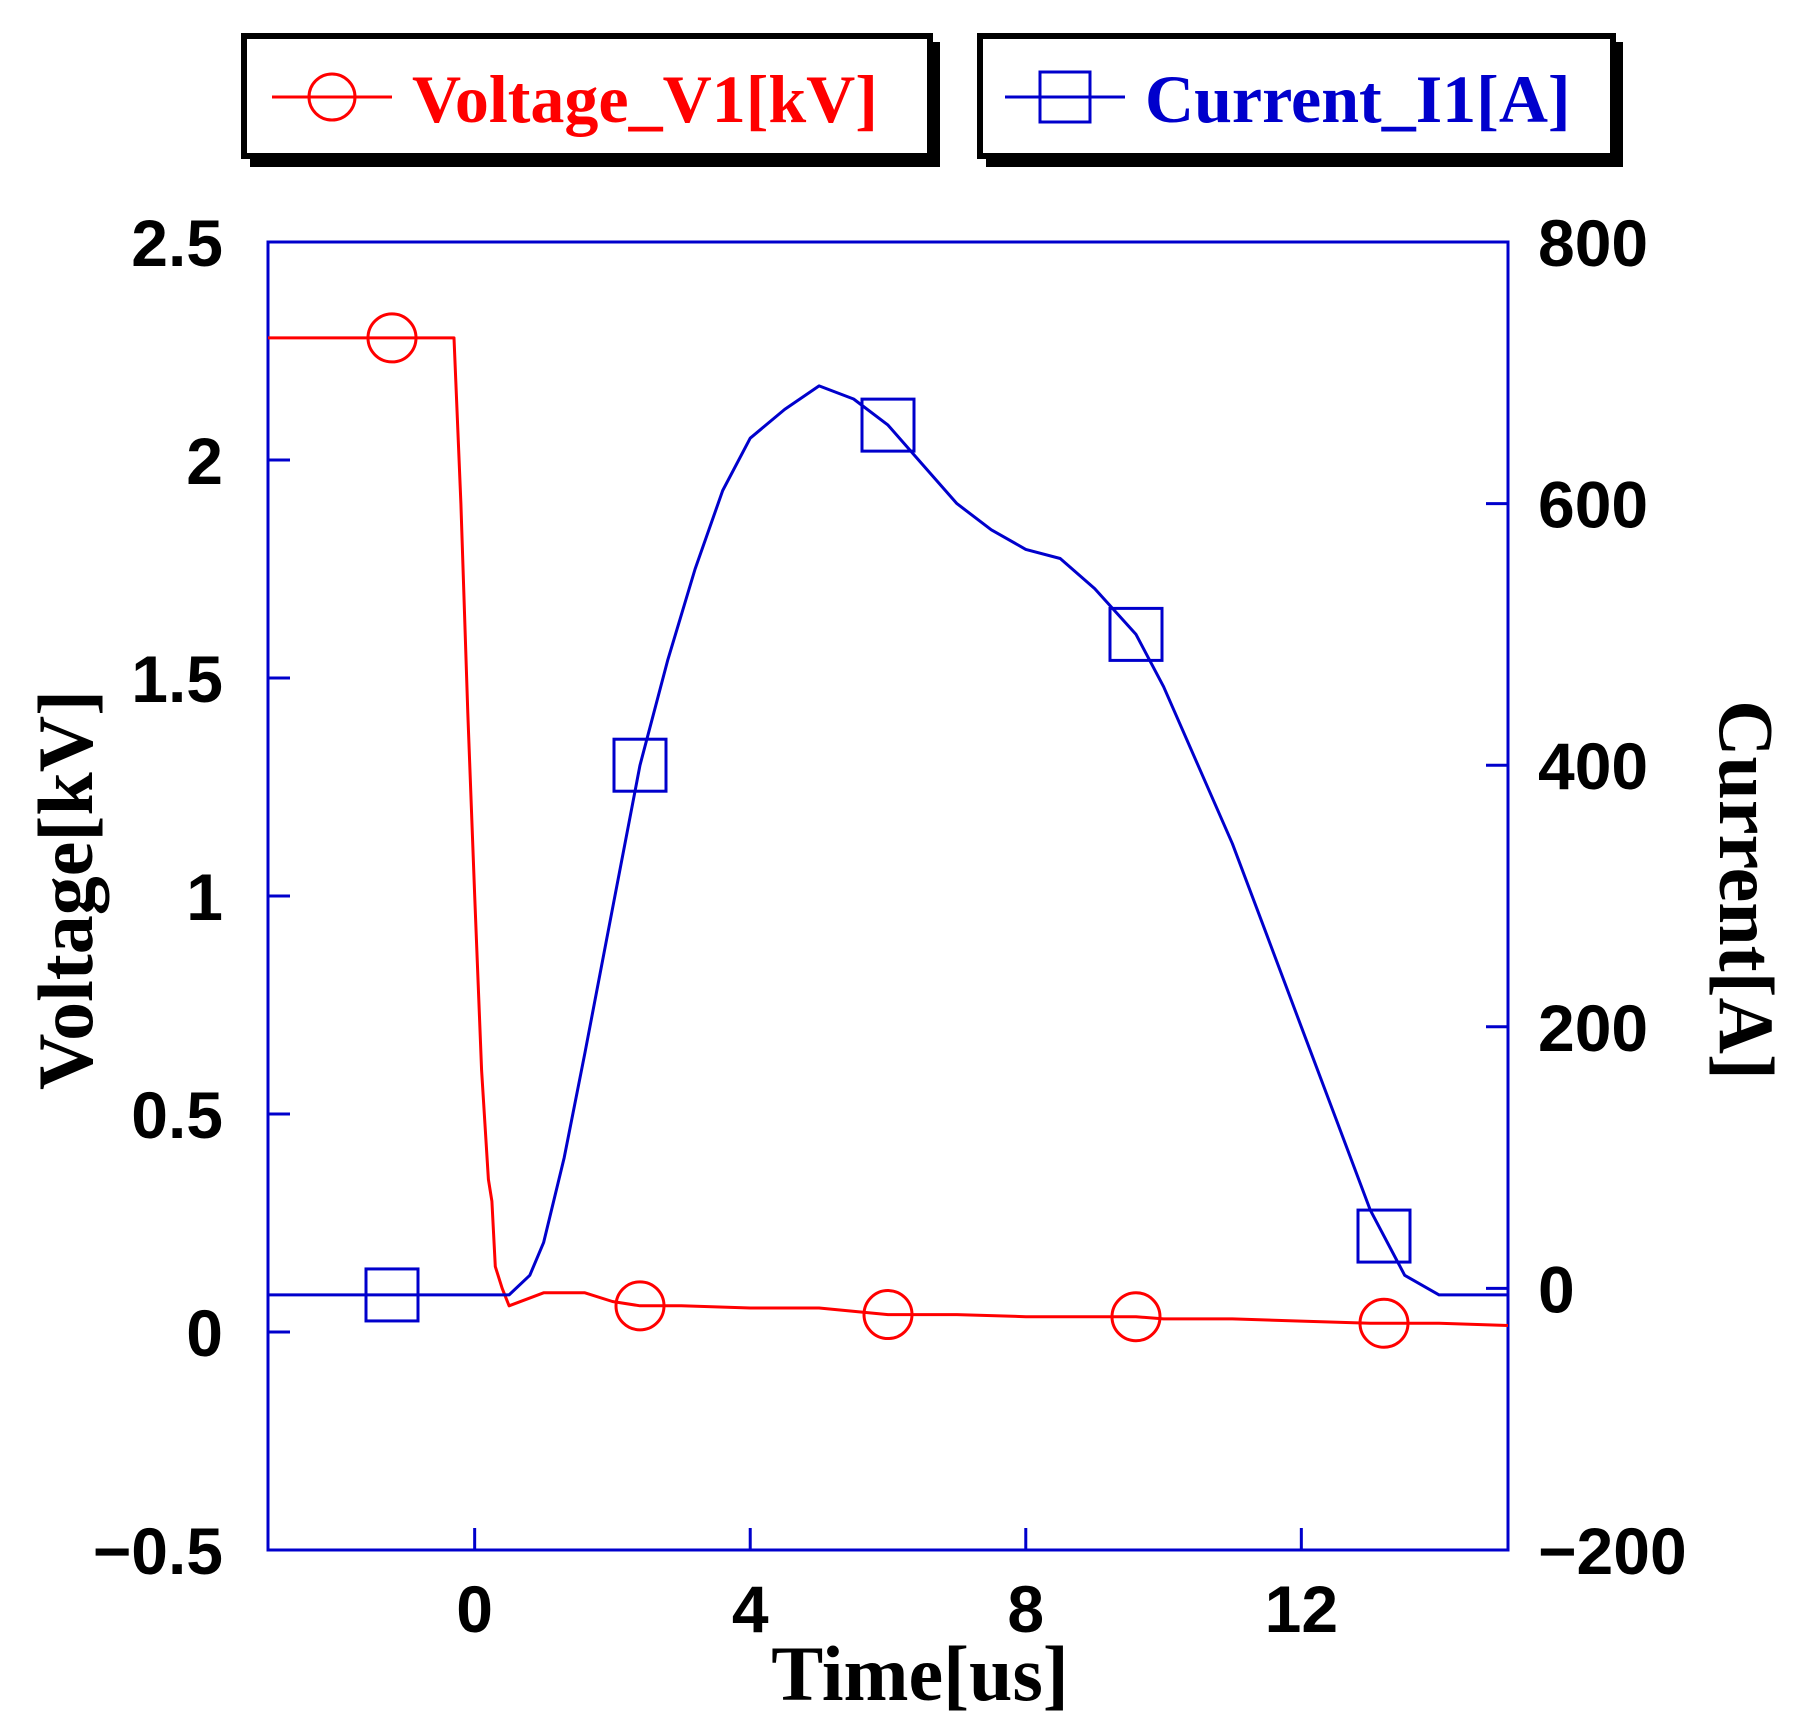 This screenshot has width=1805, height=1713. I want to click on legend: Voltage_V1[kV] Current_I1[A], so click(932, 100).